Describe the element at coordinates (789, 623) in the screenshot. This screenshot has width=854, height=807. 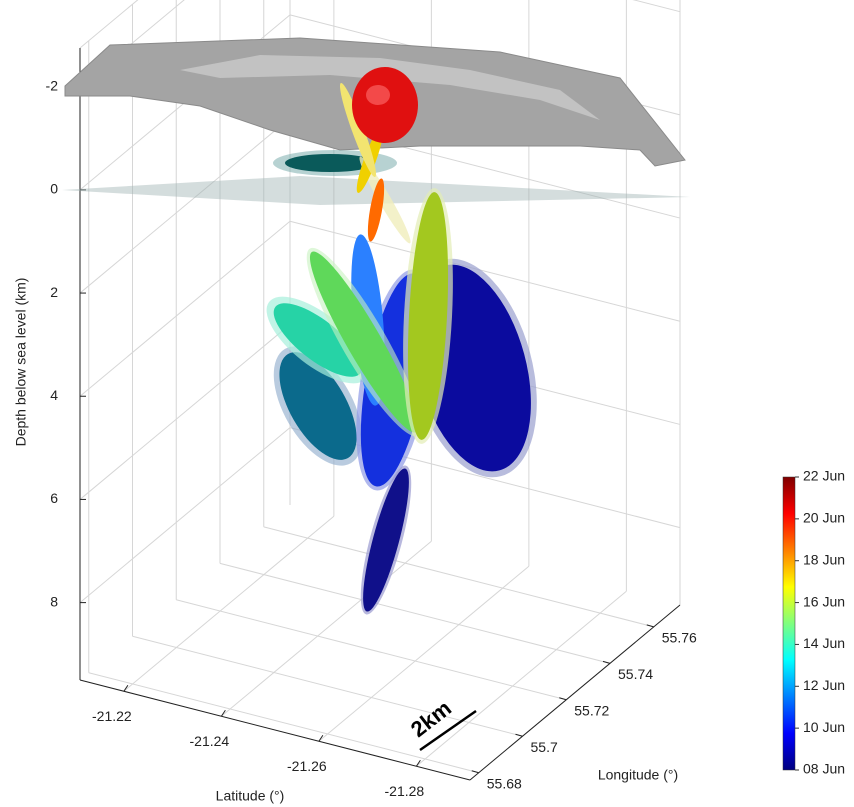
I see `colorbar` at that location.